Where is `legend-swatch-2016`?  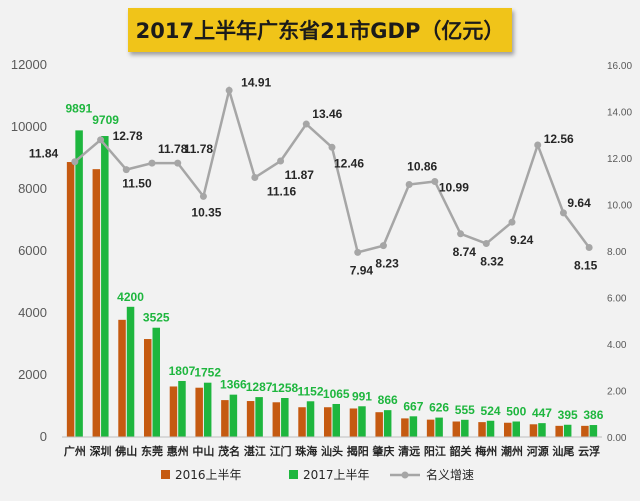
legend-swatch-2016 is located at coordinates (165, 474).